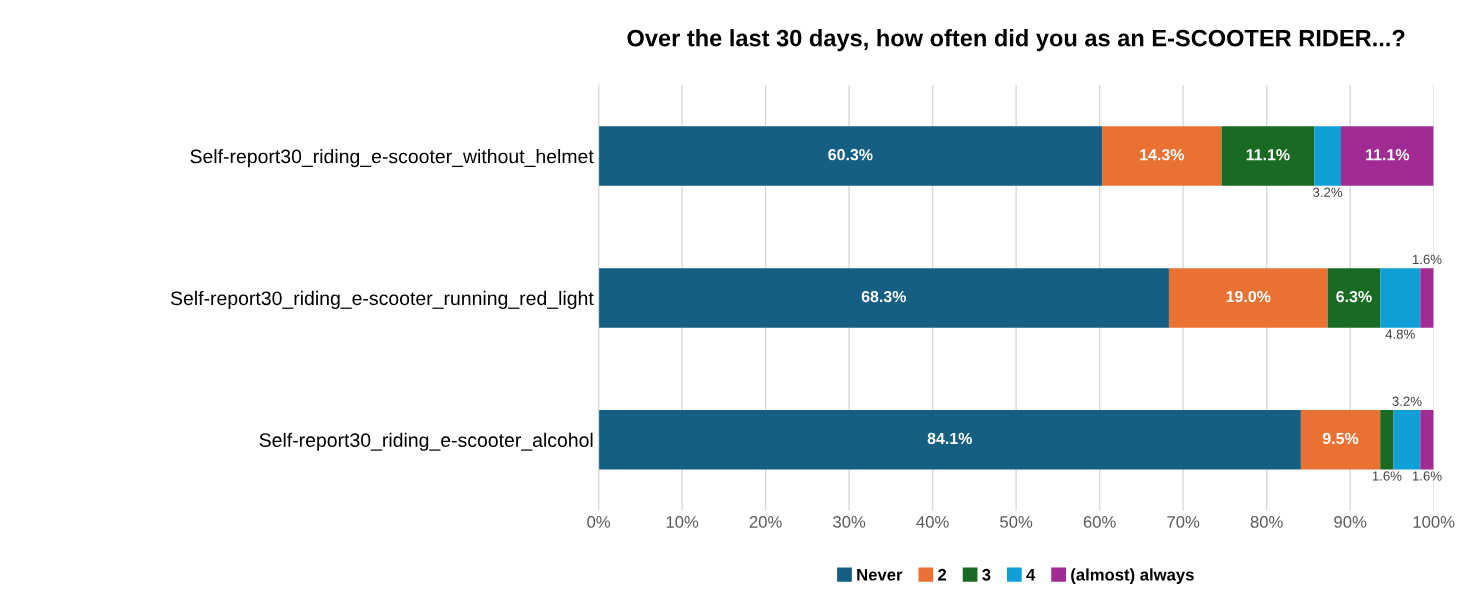 The width and height of the screenshot is (1478, 608). I want to click on data-label: 84.1%, so click(949, 438).